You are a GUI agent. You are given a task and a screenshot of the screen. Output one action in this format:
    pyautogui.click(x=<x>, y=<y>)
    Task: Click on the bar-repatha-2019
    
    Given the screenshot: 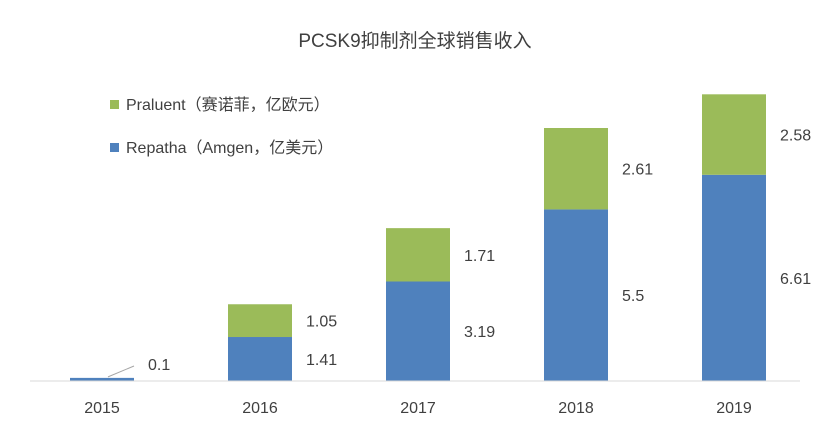 What is the action you would take?
    pyautogui.click(x=734, y=277)
    